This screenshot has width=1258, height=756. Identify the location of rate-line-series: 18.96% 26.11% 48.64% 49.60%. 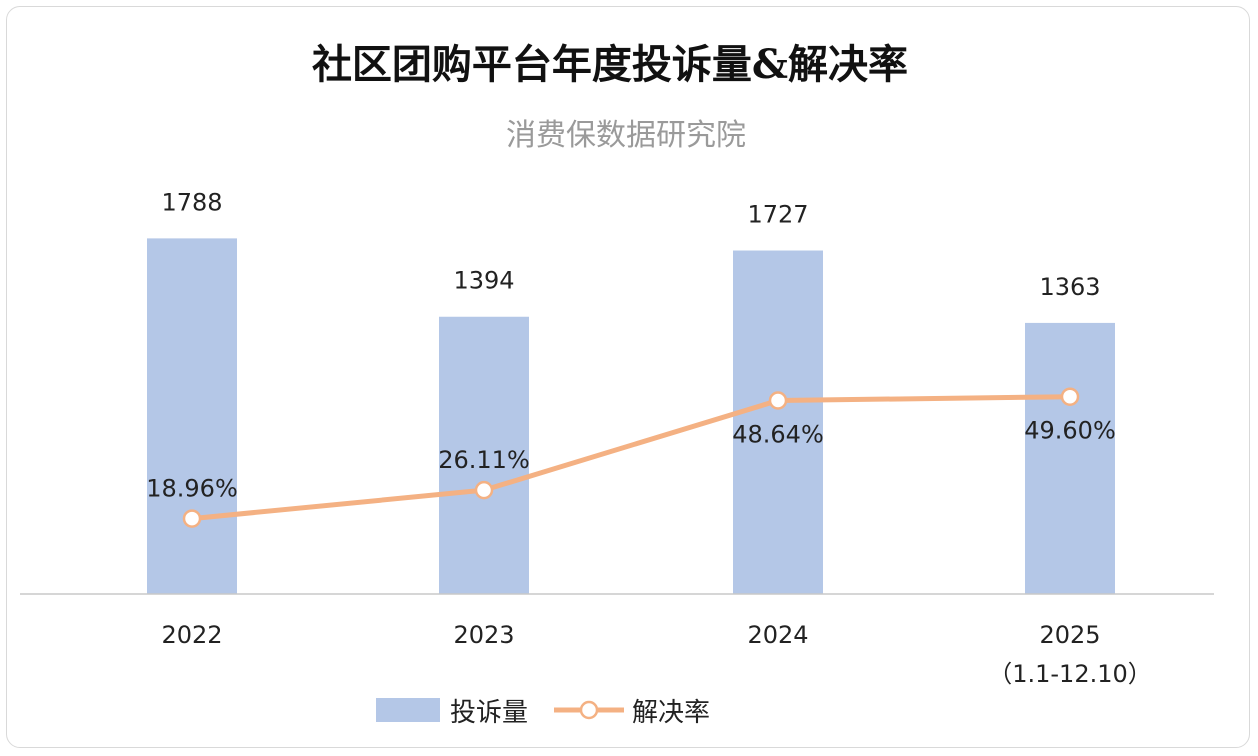
(631, 457).